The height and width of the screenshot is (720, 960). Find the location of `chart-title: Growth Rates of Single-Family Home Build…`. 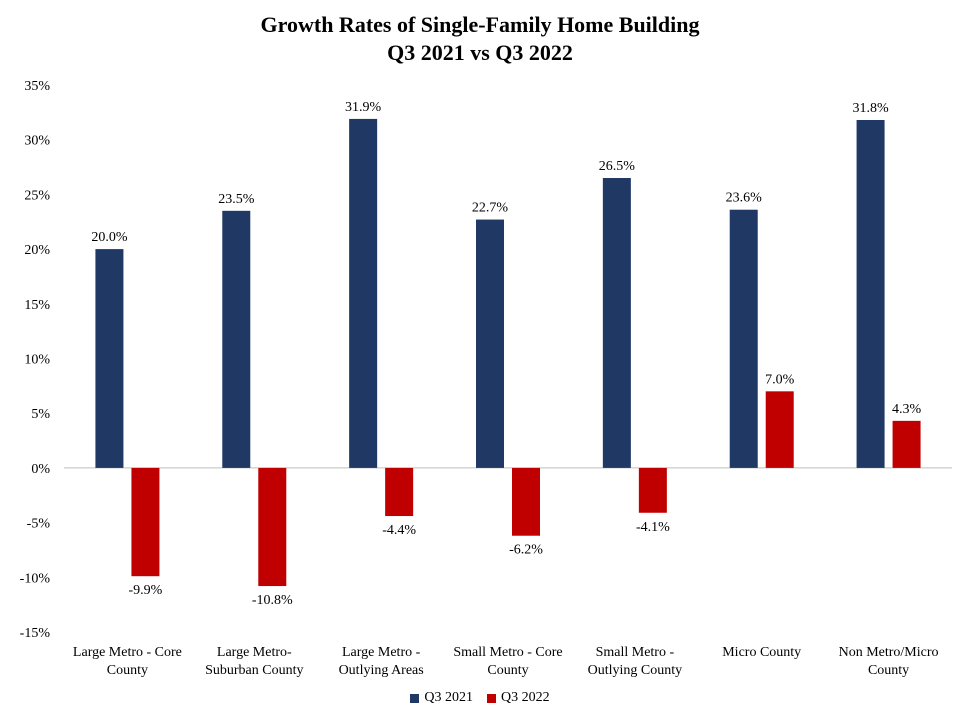

chart-title: Growth Rates of Single-Family Home Build… is located at coordinates (480, 24).